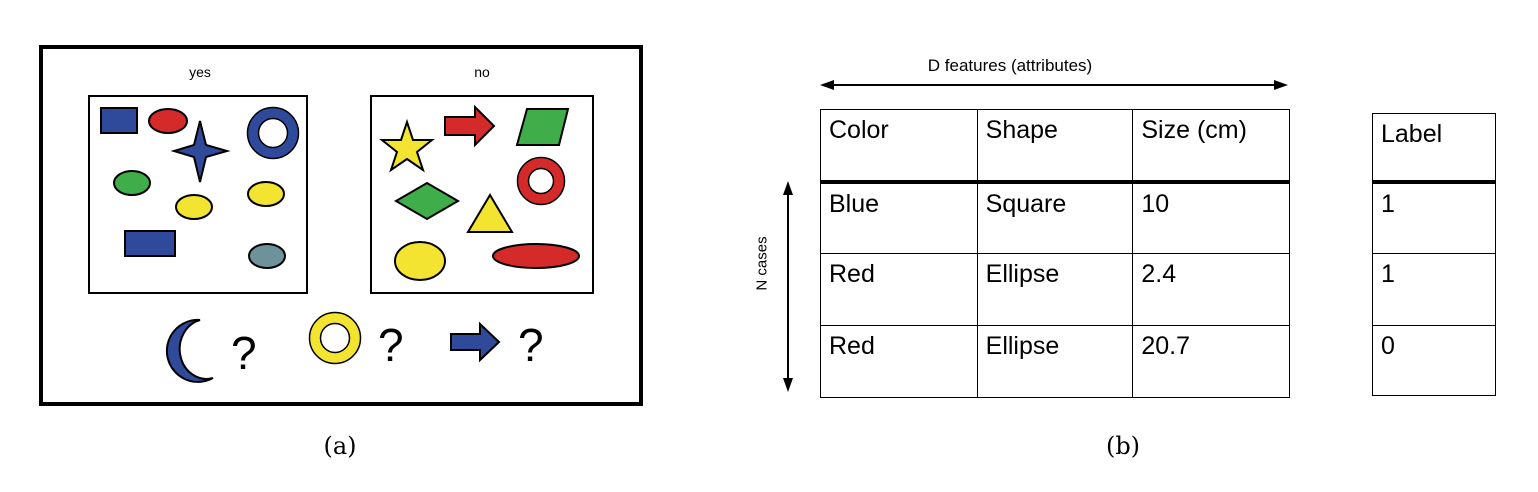 Image resolution: width=1538 pixels, height=492 pixels. I want to click on yes-examples-box, so click(198, 194).